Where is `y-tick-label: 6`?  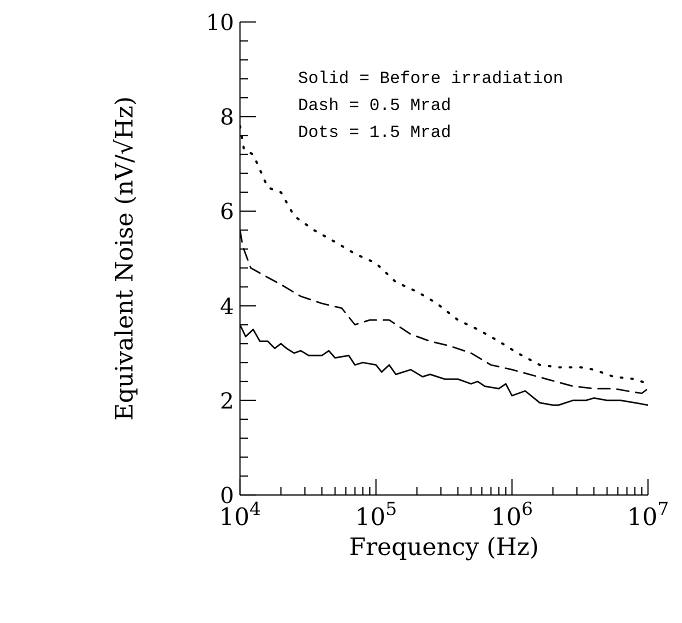 y-tick-label: 6 is located at coordinates (227, 213).